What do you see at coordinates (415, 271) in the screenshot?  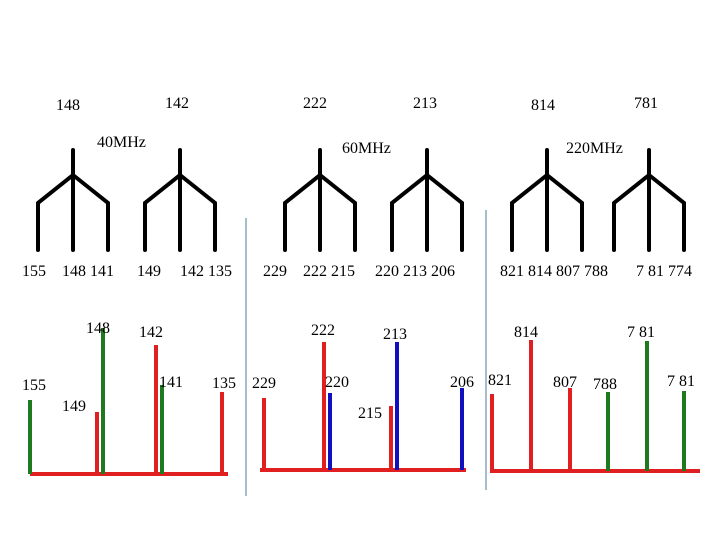 I see `tree-bottom-label: 220 213 206` at bounding box center [415, 271].